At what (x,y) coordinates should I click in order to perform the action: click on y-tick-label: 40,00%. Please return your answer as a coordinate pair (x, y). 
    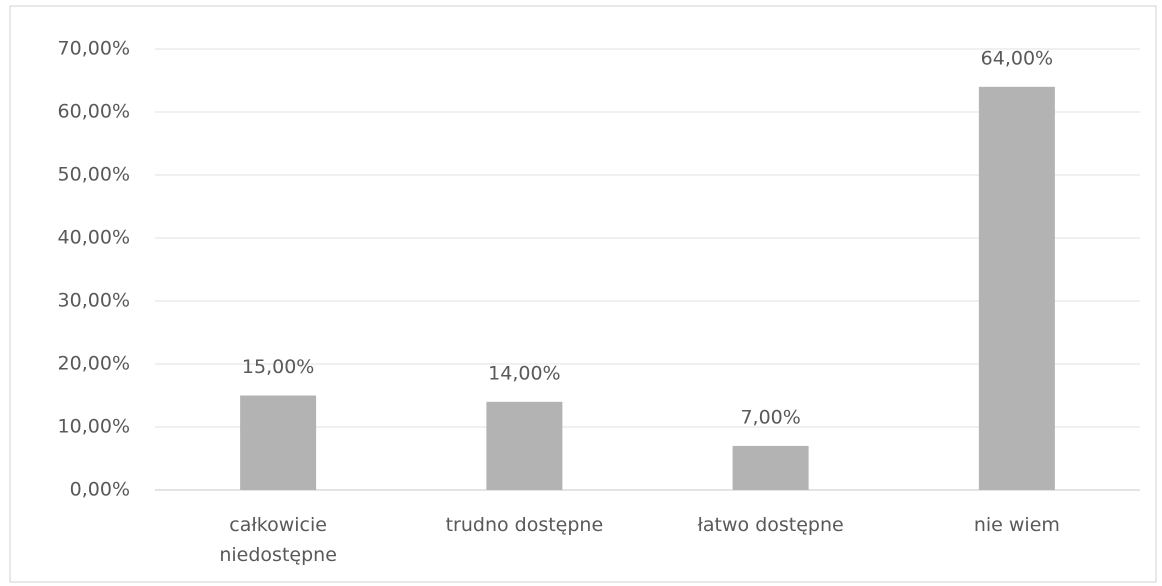
    Looking at the image, I should click on (94, 238).